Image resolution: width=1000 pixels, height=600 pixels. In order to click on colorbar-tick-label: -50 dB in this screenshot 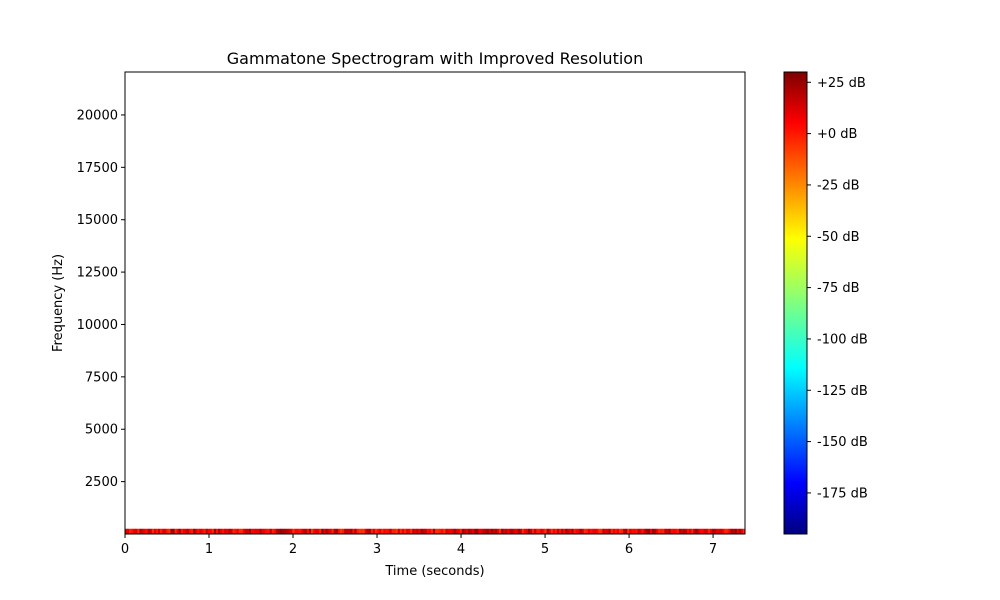, I will do `click(838, 237)`.